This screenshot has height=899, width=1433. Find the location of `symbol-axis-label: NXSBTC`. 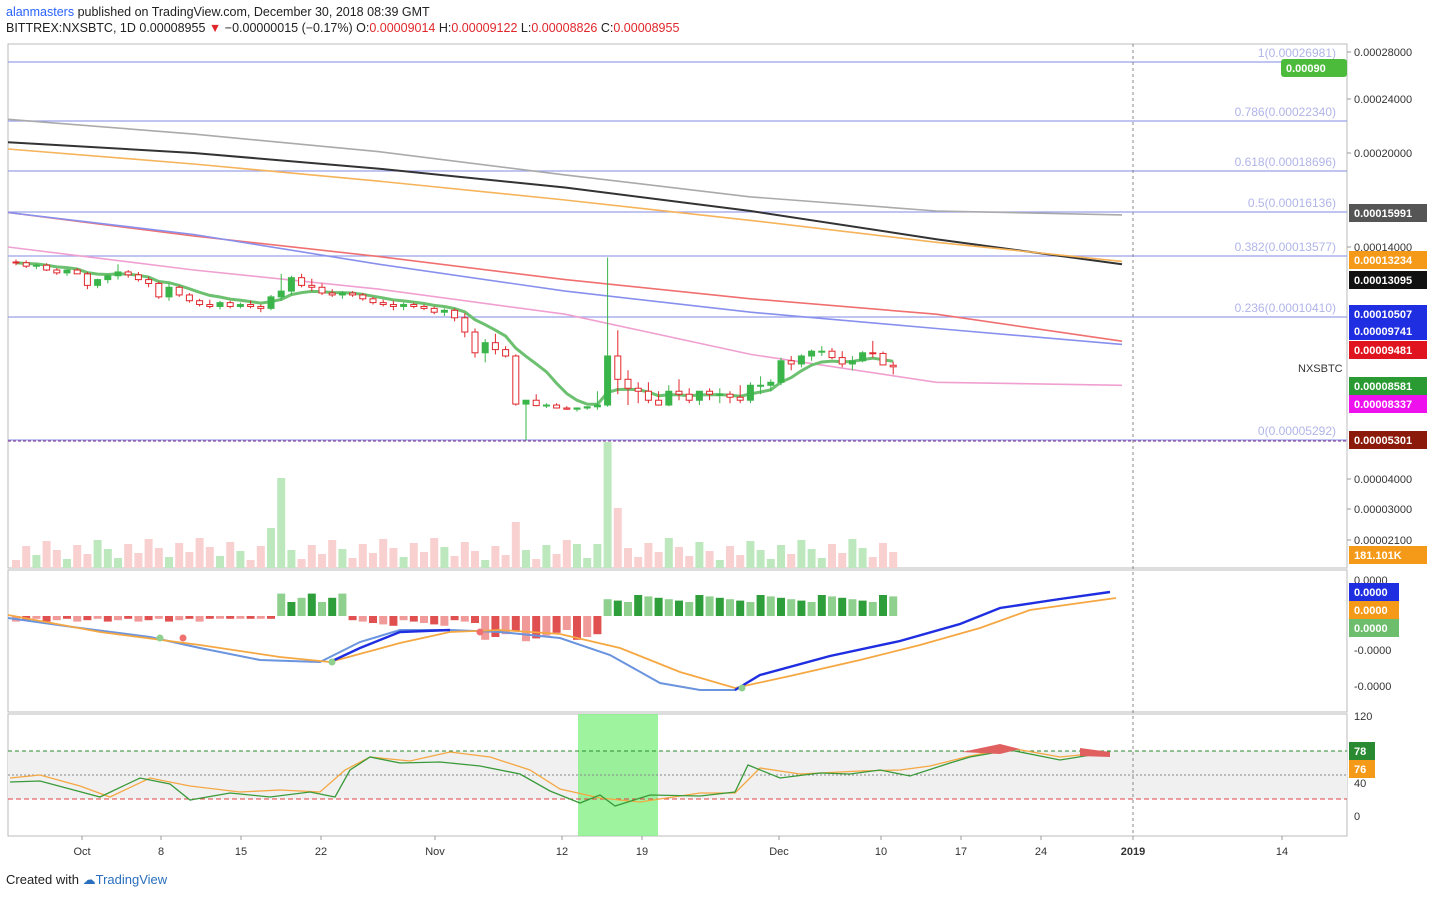

symbol-axis-label: NXSBTC is located at coordinates (1320, 369).